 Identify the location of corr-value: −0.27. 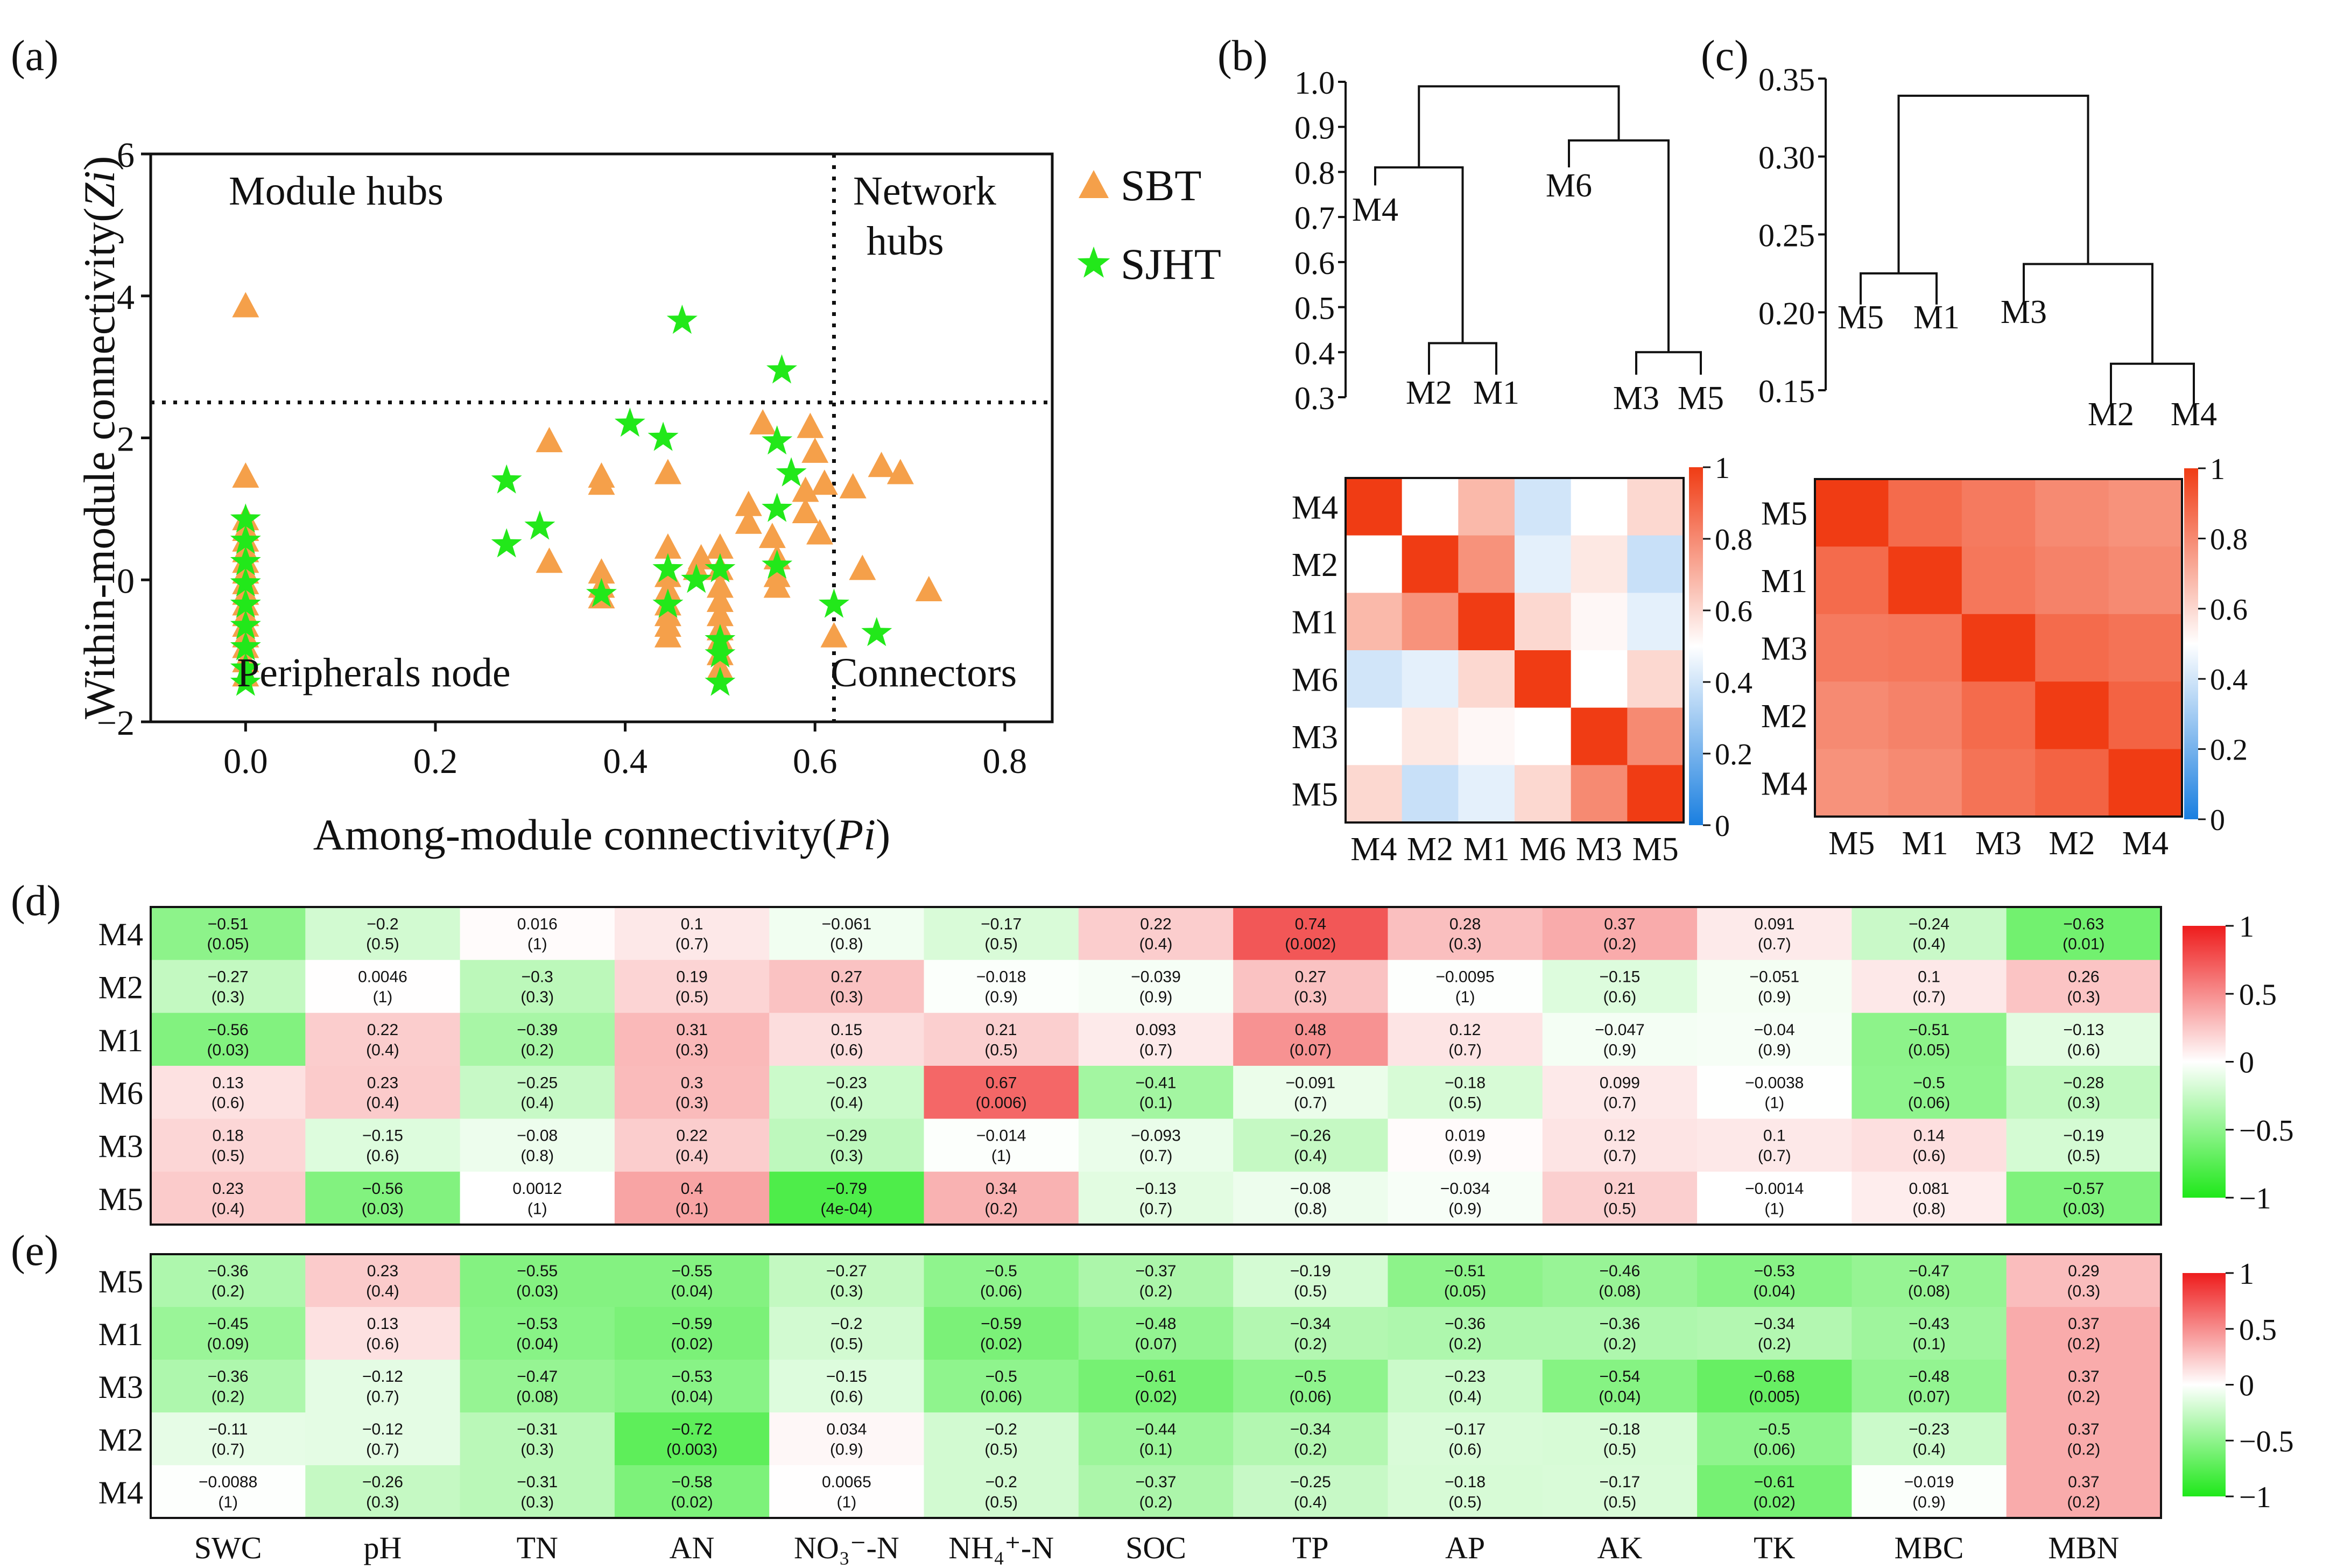
(846, 1271).